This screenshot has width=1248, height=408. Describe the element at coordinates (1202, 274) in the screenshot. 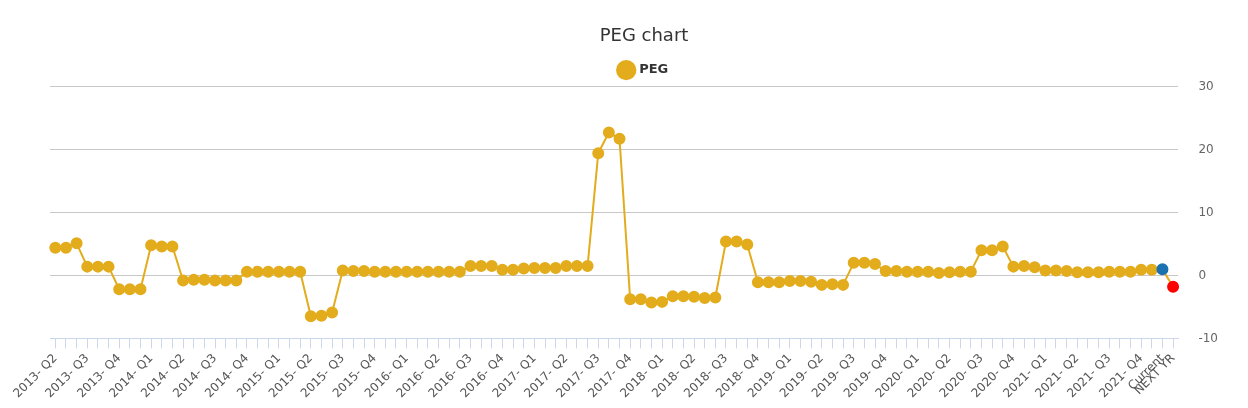

I see `y-tick-label: 0` at that location.